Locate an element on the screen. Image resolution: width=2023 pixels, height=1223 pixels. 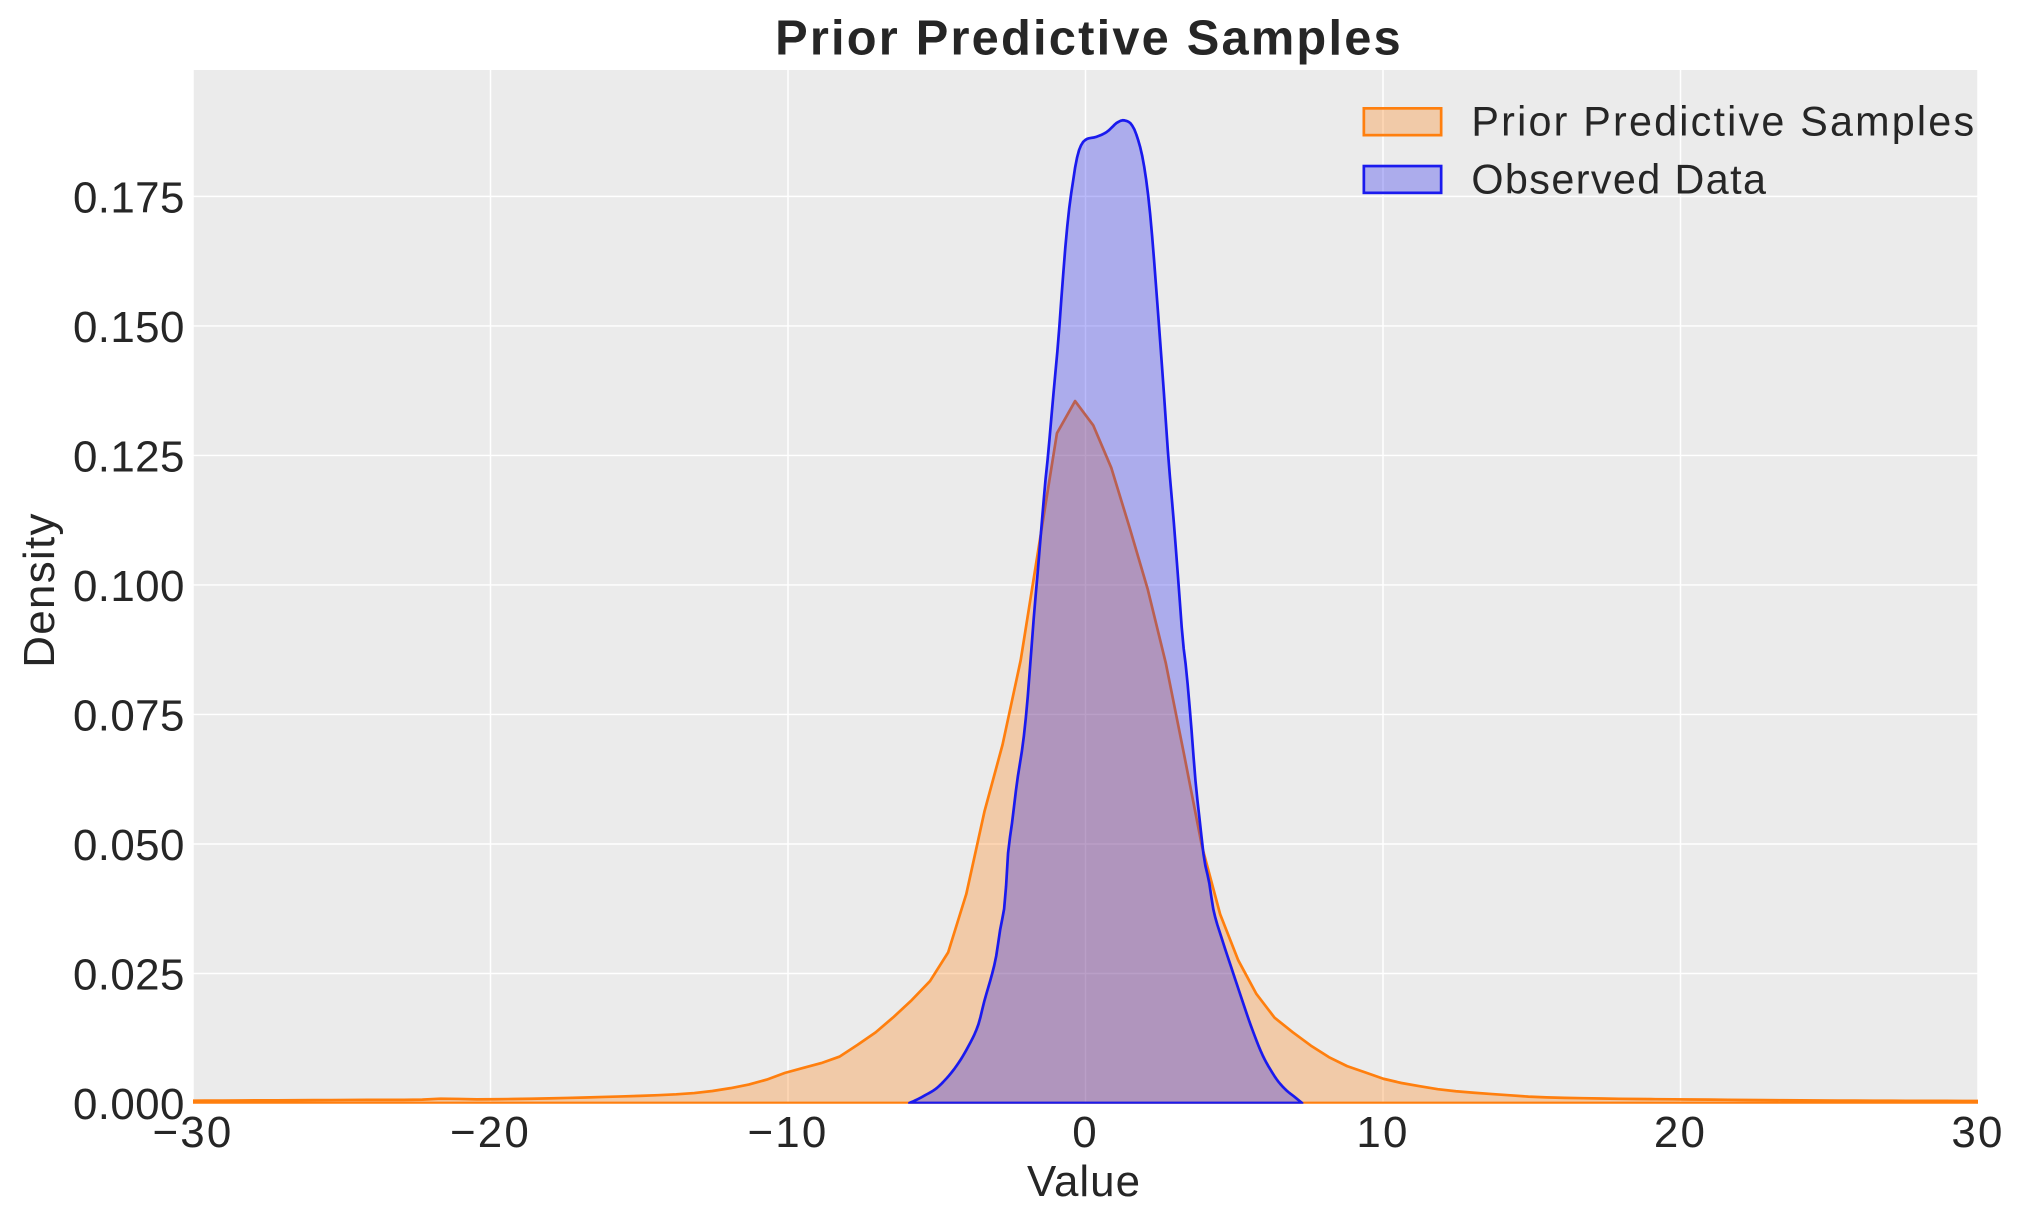
svg-text: 0.025 is located at coordinates (129, 974).